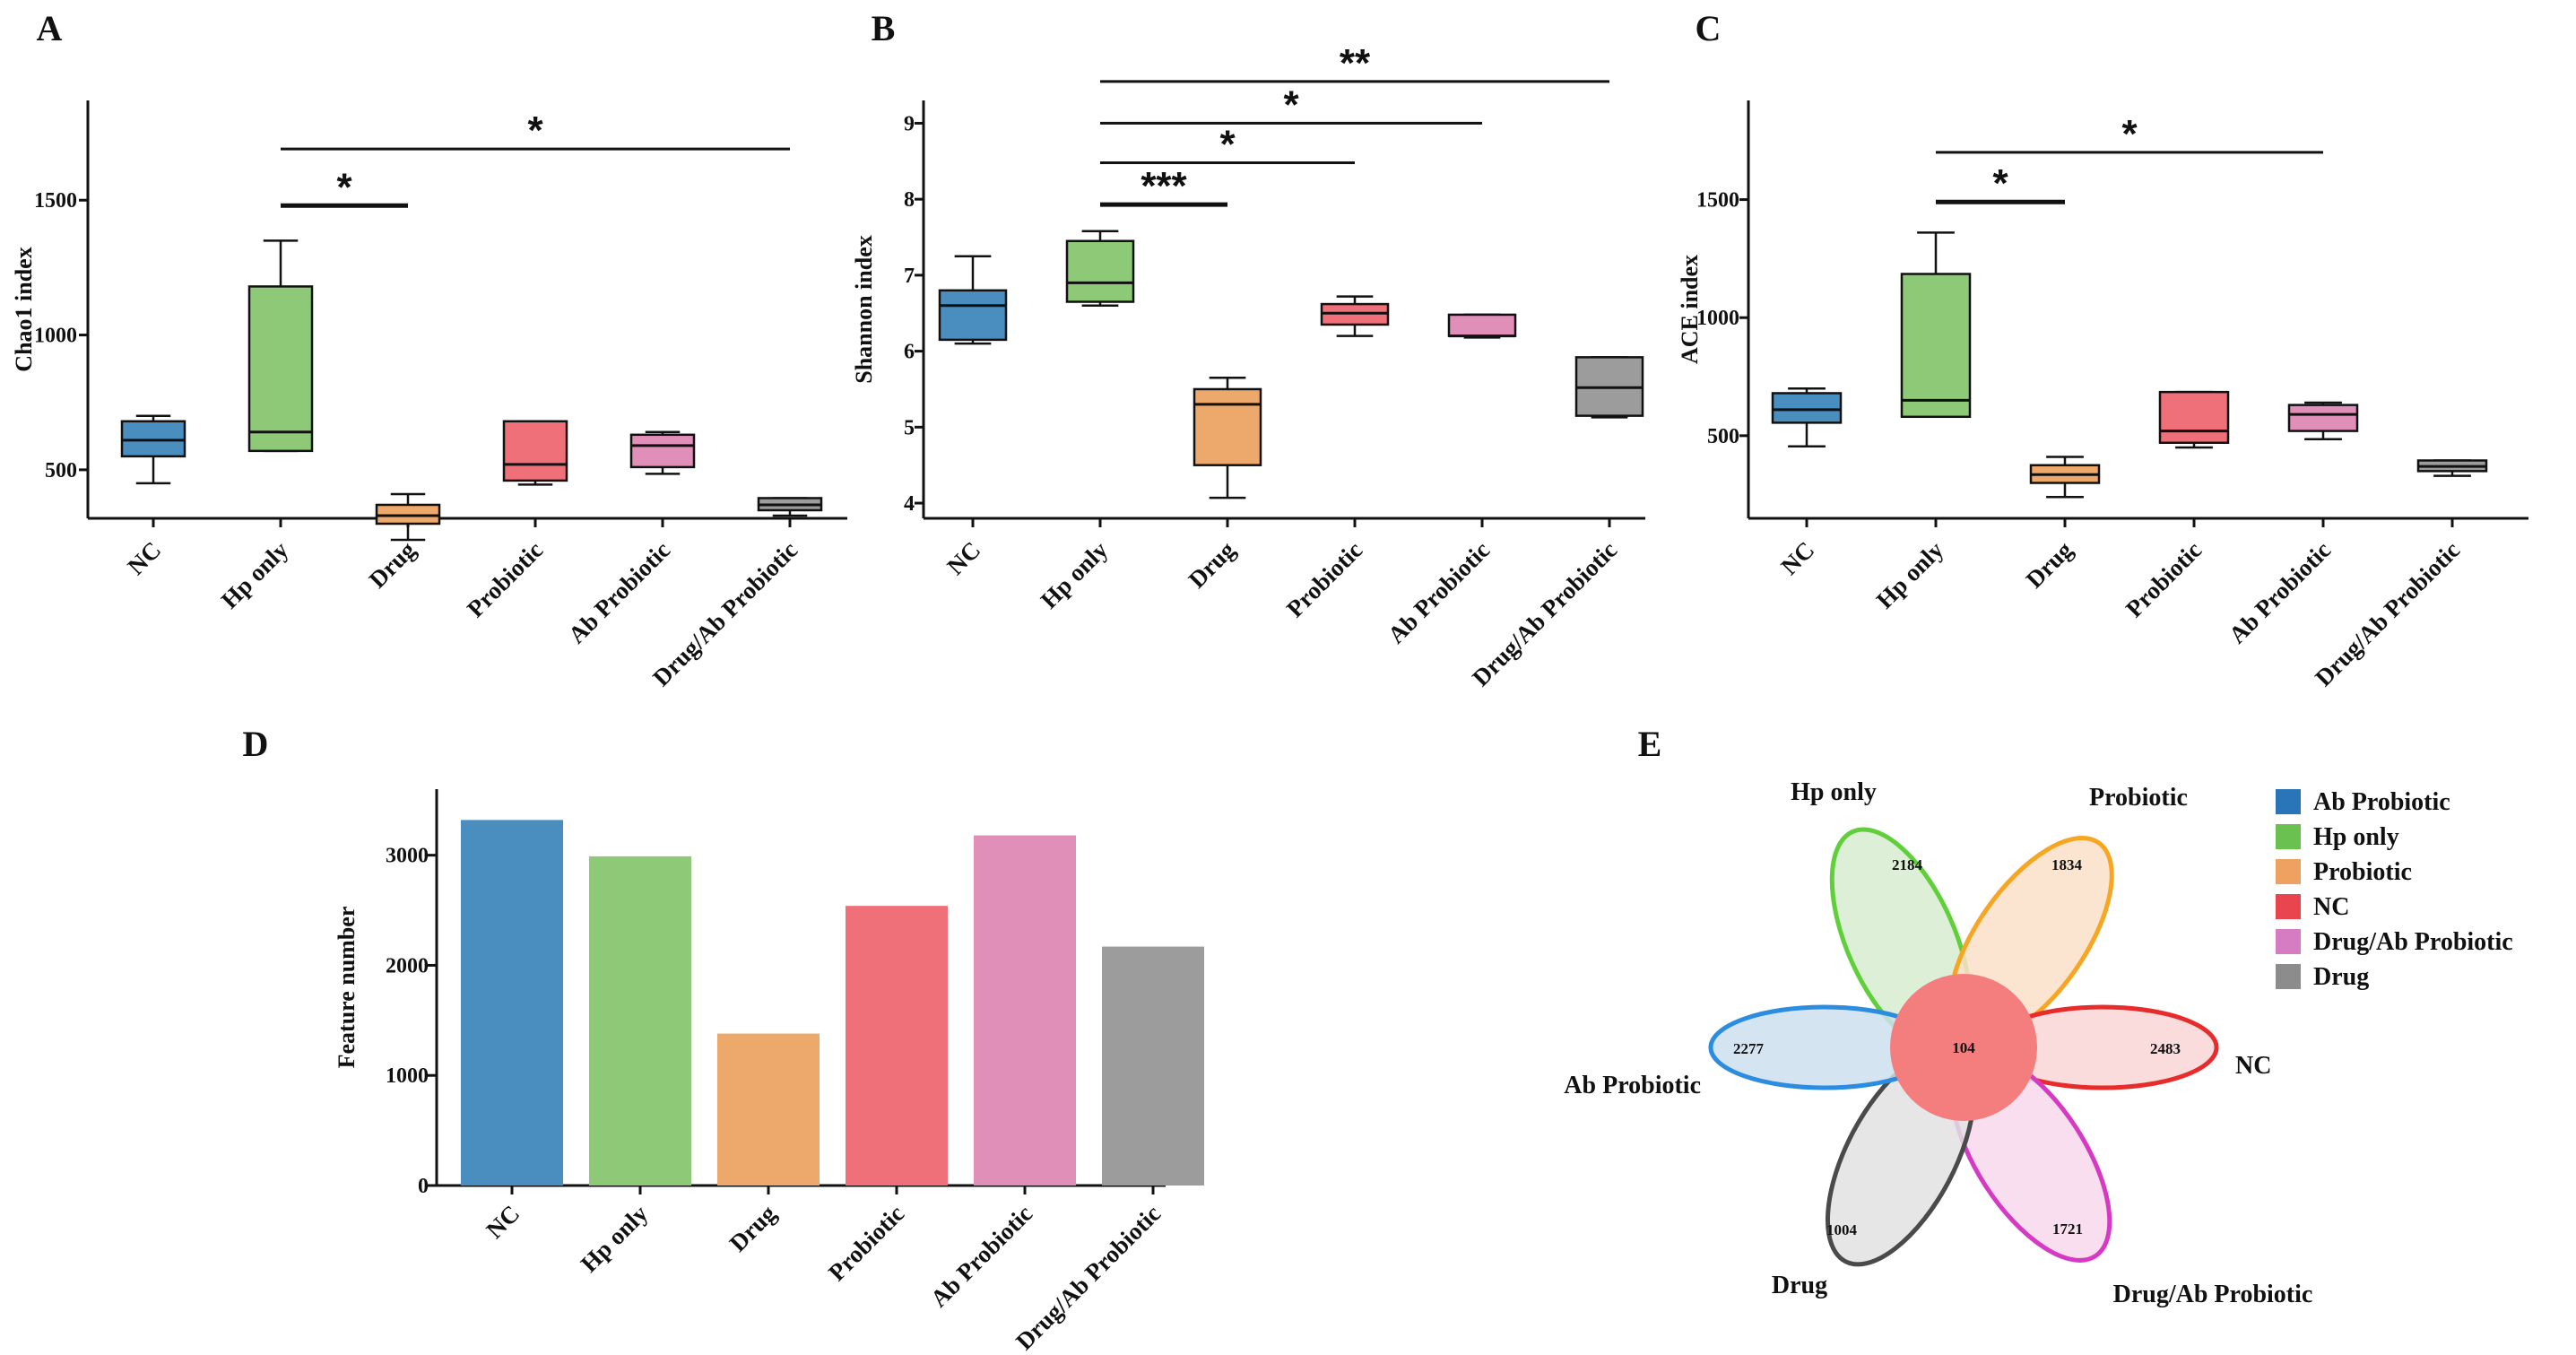  I want to click on legend-label: Ab Probiotic, so click(2381, 802).